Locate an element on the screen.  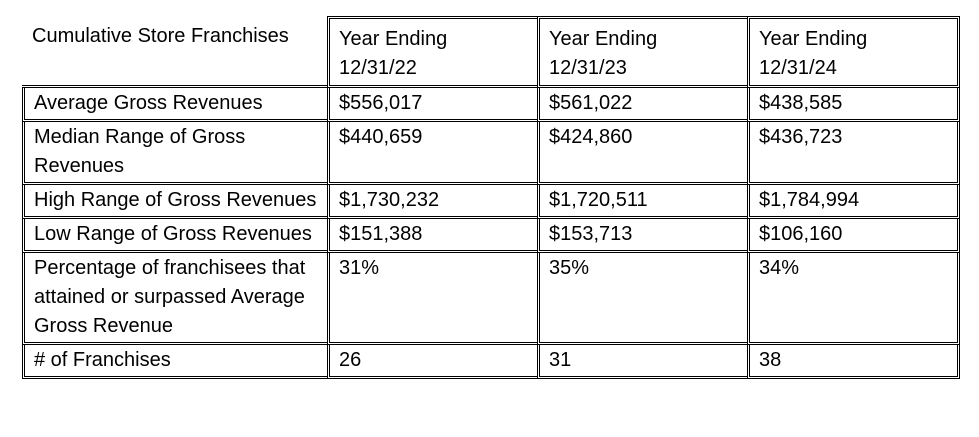
table-cell: $440,659 is located at coordinates (432, 153).